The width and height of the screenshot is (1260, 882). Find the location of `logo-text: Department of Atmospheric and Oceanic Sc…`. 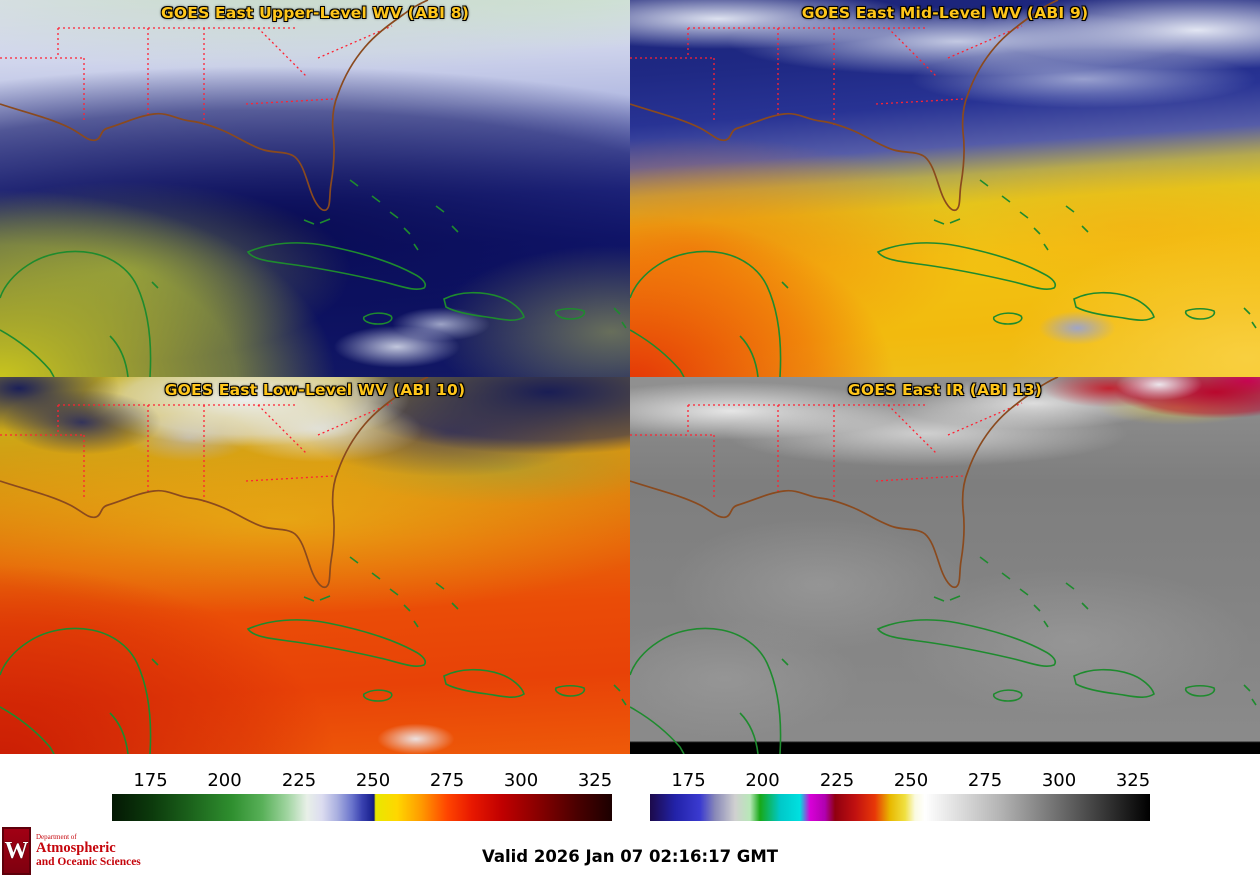

logo-text: Department of Atmospheric and Oceanic Sc… is located at coordinates (88, 850).